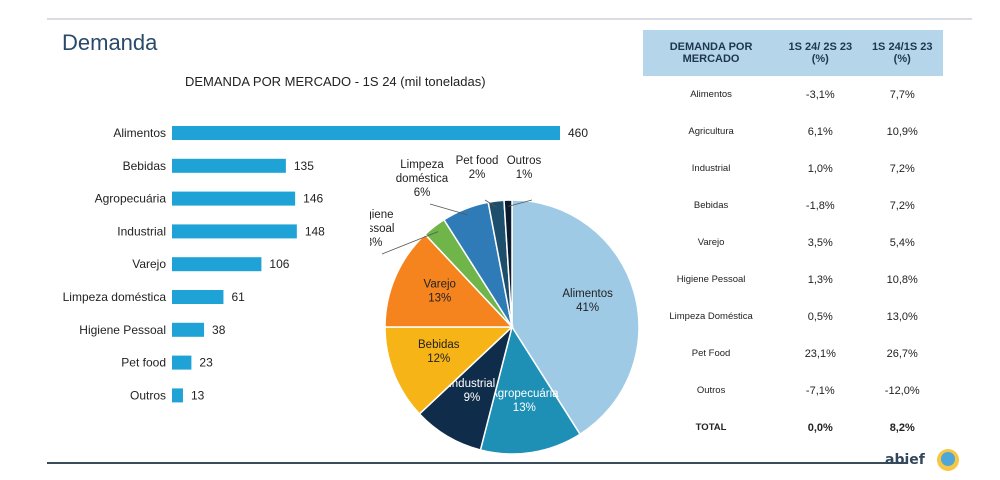 The image size is (1000, 480). I want to click on pie-slice-label: Varejo 13%, so click(440, 292).